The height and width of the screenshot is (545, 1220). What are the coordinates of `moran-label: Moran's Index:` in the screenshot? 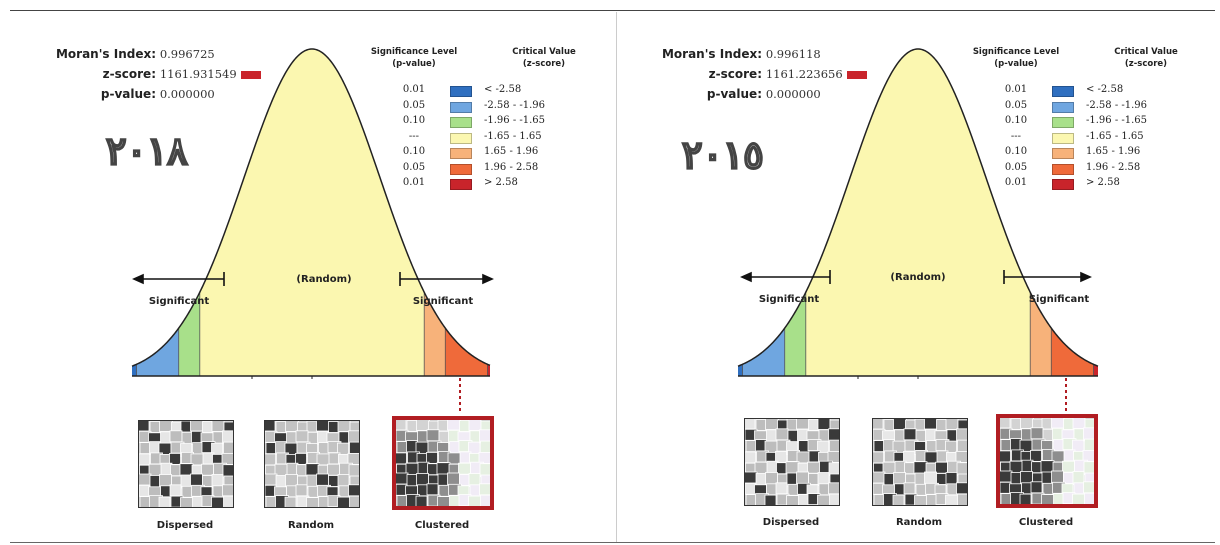 It's located at (711, 54).